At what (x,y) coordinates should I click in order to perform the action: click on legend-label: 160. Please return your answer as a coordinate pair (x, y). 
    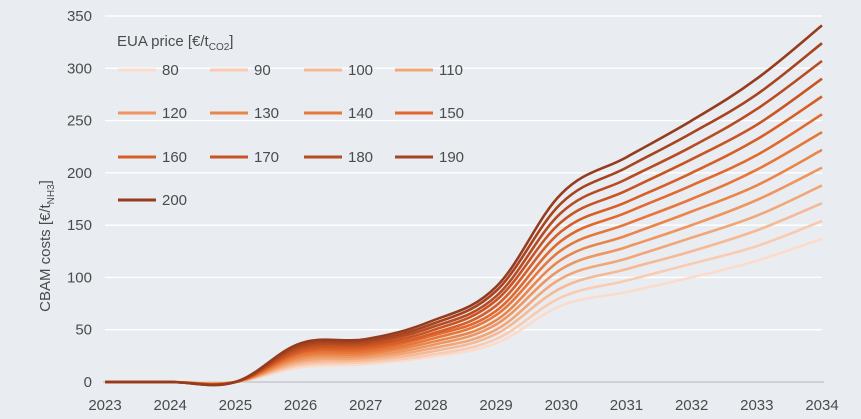
    Looking at the image, I should click on (174, 157).